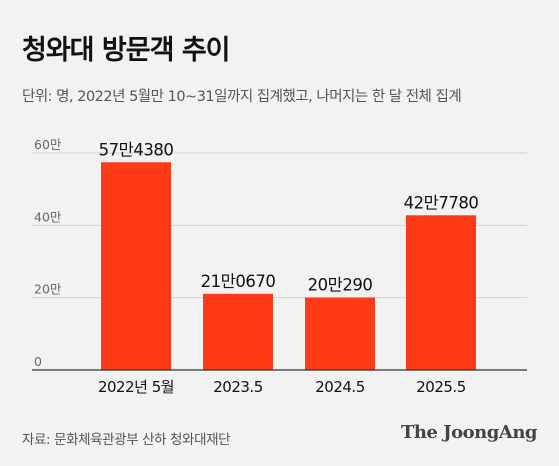  What do you see at coordinates (340, 387) in the screenshot?
I see `x-tick-label: 2024.5` at bounding box center [340, 387].